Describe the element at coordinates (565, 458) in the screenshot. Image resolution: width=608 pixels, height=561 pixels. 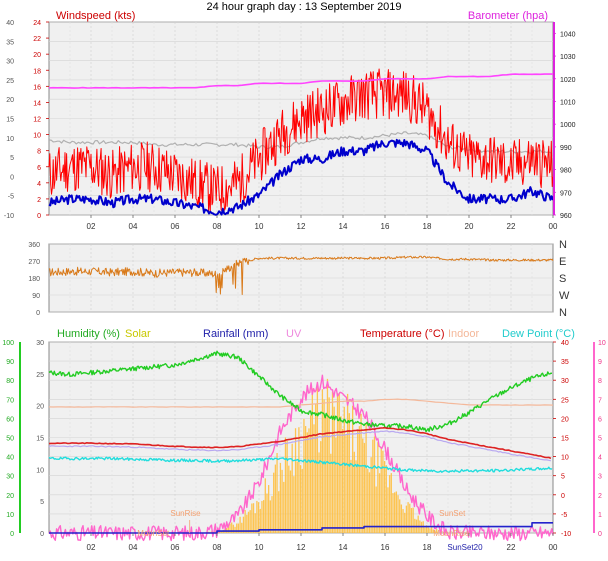
I see `temperature-tick-label: 10` at that location.